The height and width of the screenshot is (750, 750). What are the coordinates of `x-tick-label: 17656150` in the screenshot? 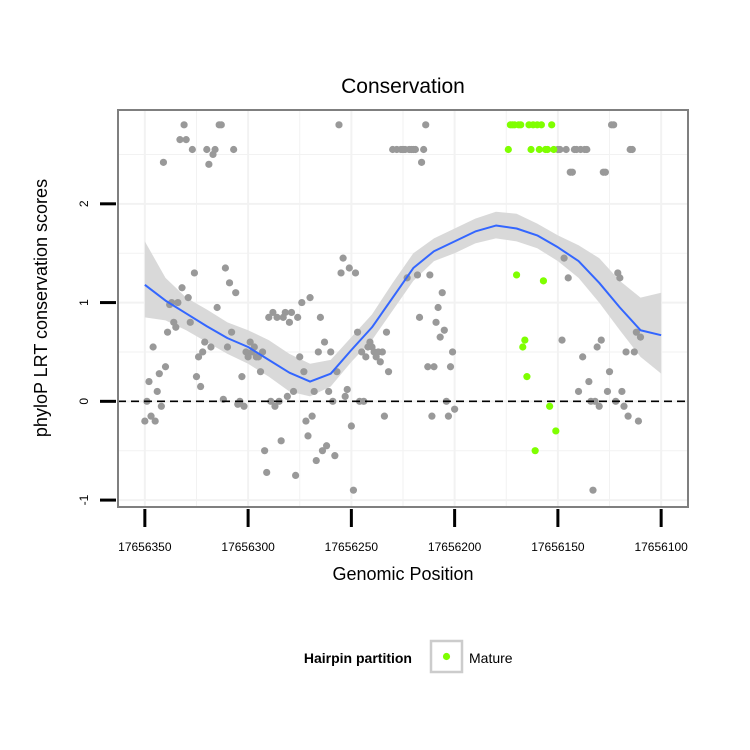 It's located at (558, 547).